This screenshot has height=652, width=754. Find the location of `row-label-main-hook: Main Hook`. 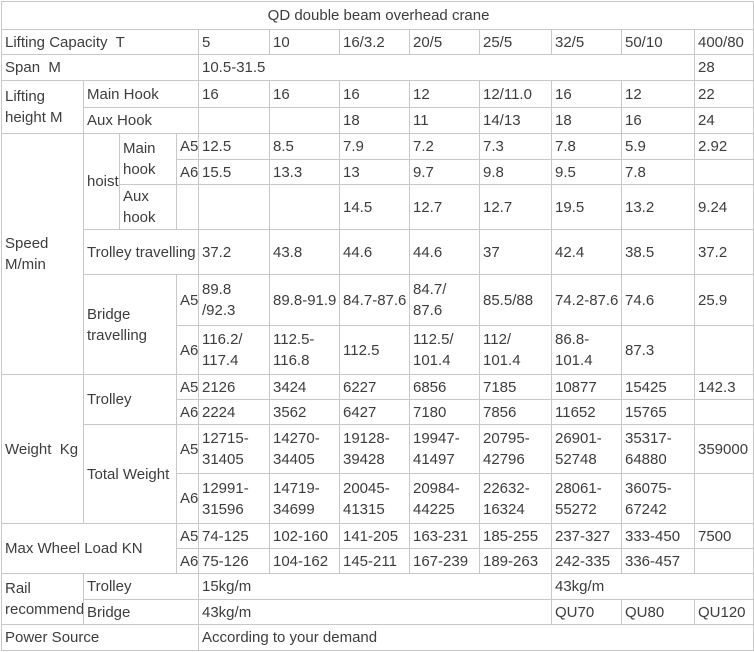

row-label-main-hook: Main Hook is located at coordinates (141, 94).